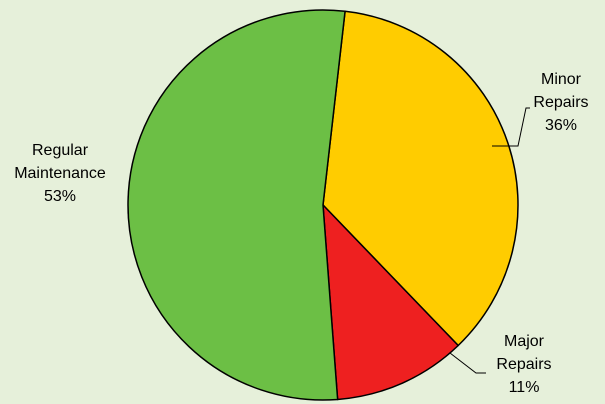  What do you see at coordinates (511, 127) in the screenshot?
I see `leader-line-minor-repairs` at bounding box center [511, 127].